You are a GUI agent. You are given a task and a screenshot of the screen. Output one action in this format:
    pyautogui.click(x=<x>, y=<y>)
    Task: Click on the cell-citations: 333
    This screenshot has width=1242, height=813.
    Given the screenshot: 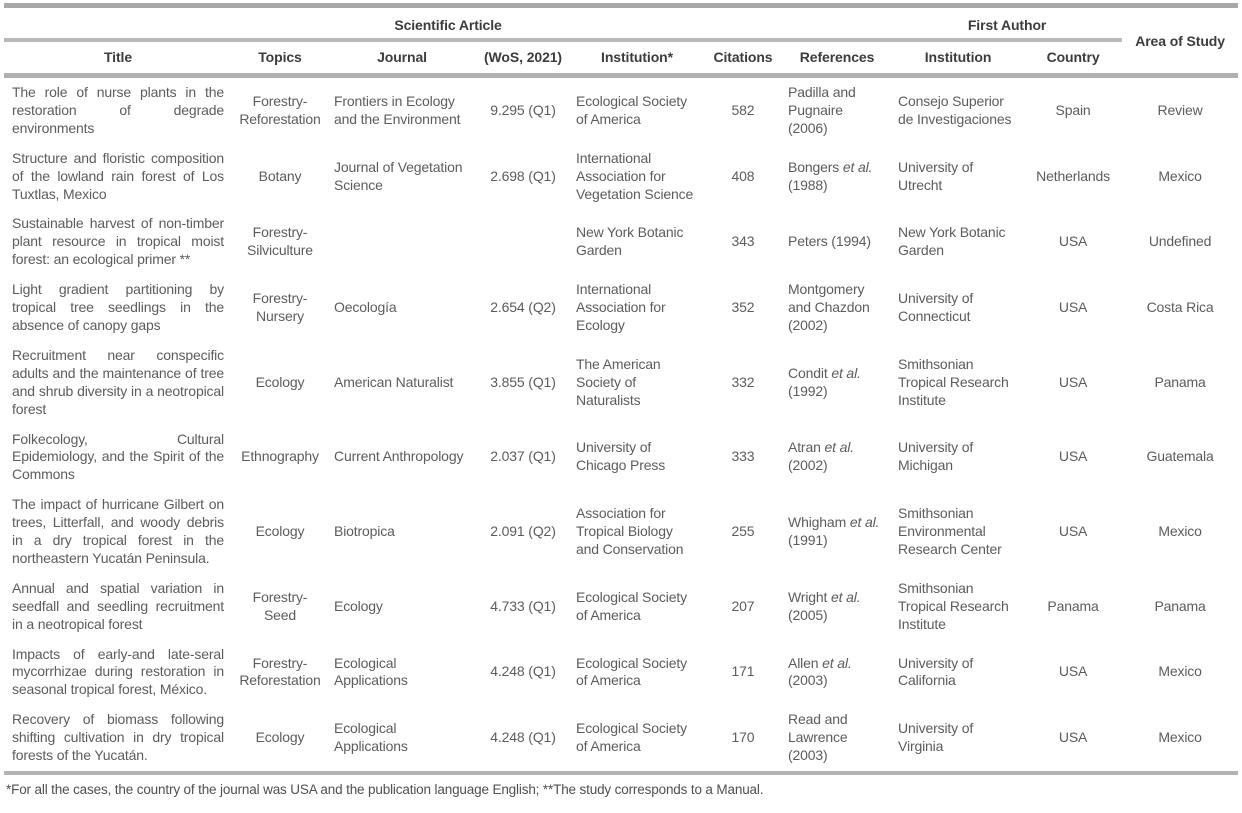 What is the action you would take?
    pyautogui.click(x=743, y=456)
    